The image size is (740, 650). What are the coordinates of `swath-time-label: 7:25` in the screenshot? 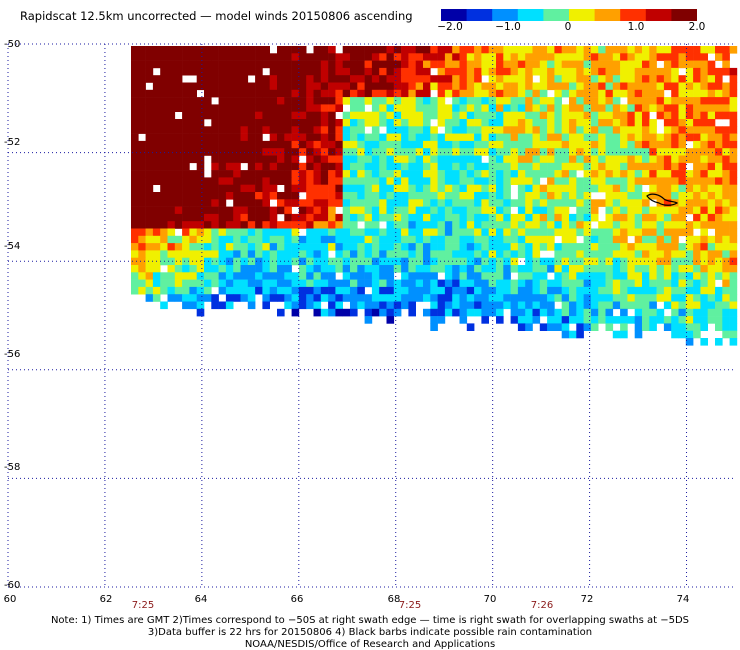 It's located at (143, 605).